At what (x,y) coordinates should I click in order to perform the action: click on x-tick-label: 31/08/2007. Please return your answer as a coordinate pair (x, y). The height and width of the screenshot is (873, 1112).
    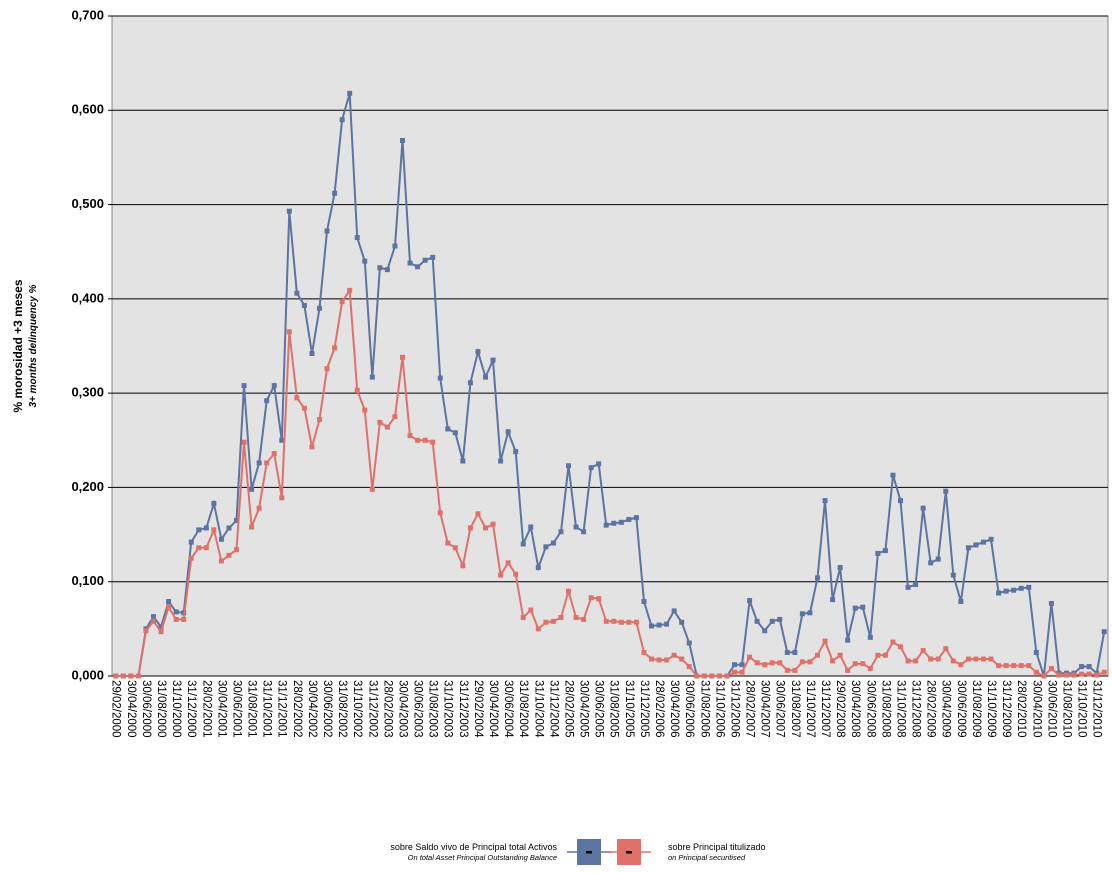
    Looking at the image, I should click on (795, 709).